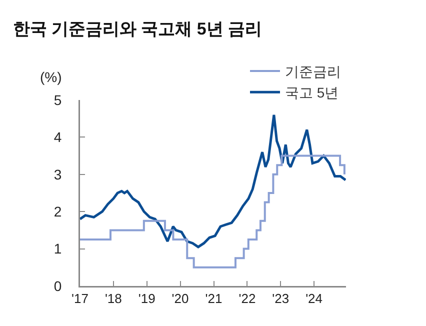  Describe the element at coordinates (58, 174) in the screenshot. I see `y-tick-label: 3` at that location.